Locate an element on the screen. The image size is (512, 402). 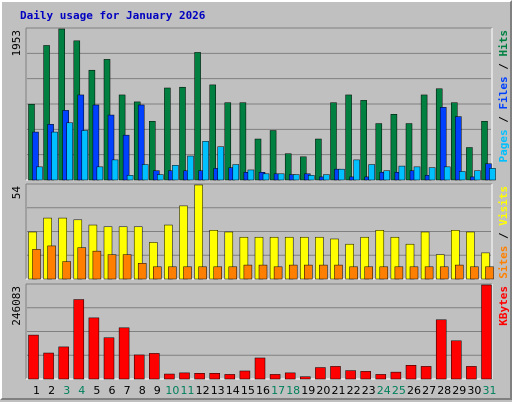
x-tick-day-23: 23 is located at coordinates (369, 390).